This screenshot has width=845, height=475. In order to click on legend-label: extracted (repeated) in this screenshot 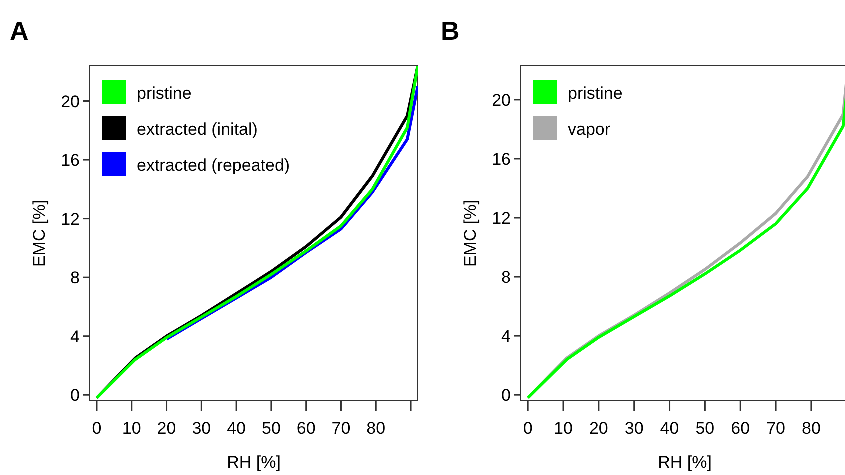, I will do `click(213, 165)`.